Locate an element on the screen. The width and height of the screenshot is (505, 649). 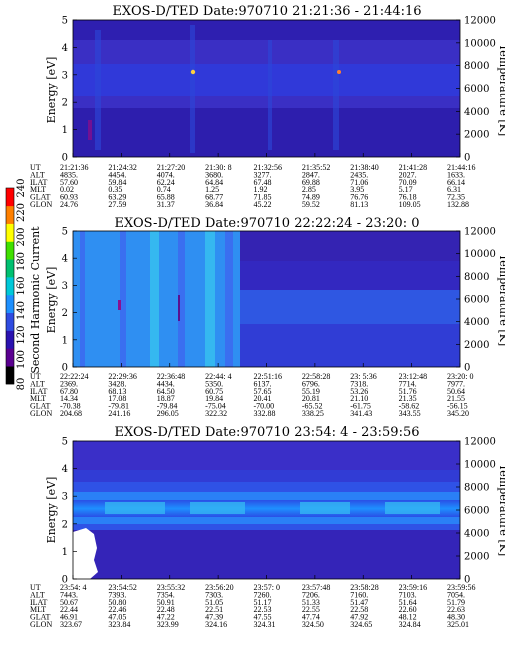
table-cell: 22.63 is located at coordinates (456, 609).